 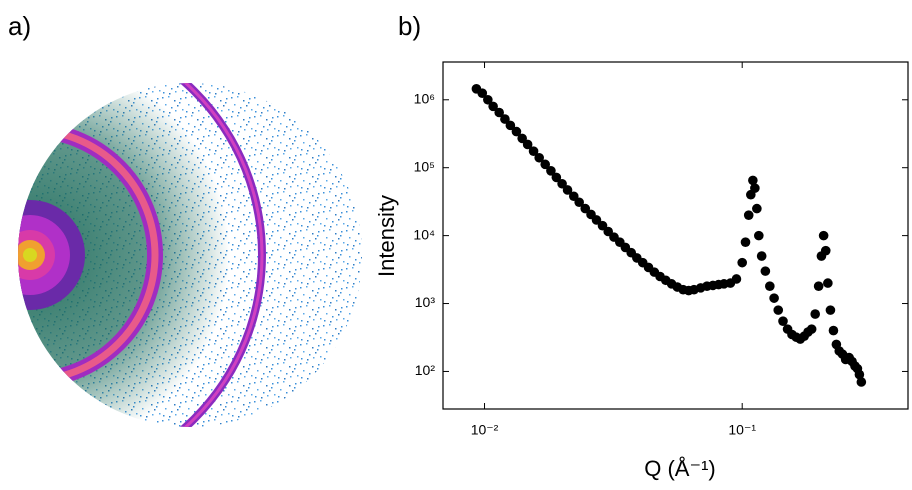 What do you see at coordinates (19, 26) in the screenshot?
I see `panel-label: a)` at bounding box center [19, 26].